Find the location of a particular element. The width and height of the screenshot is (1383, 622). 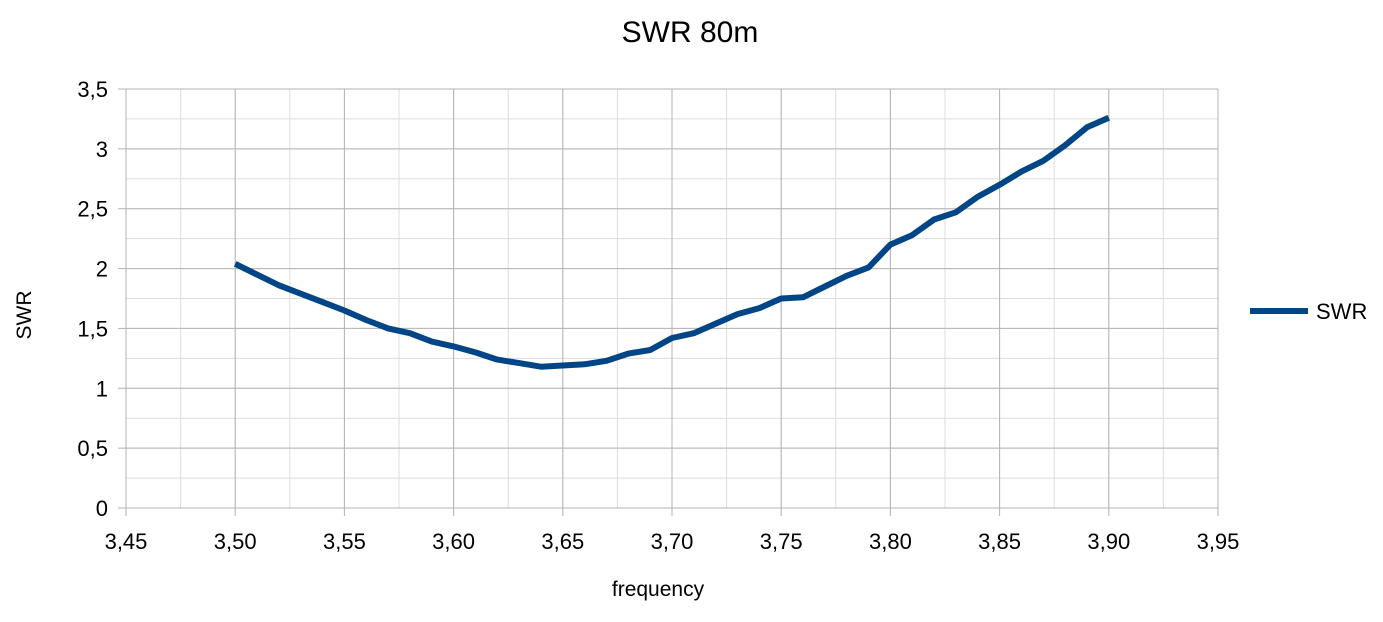

x-tick-label: 3,75 is located at coordinates (781, 541).